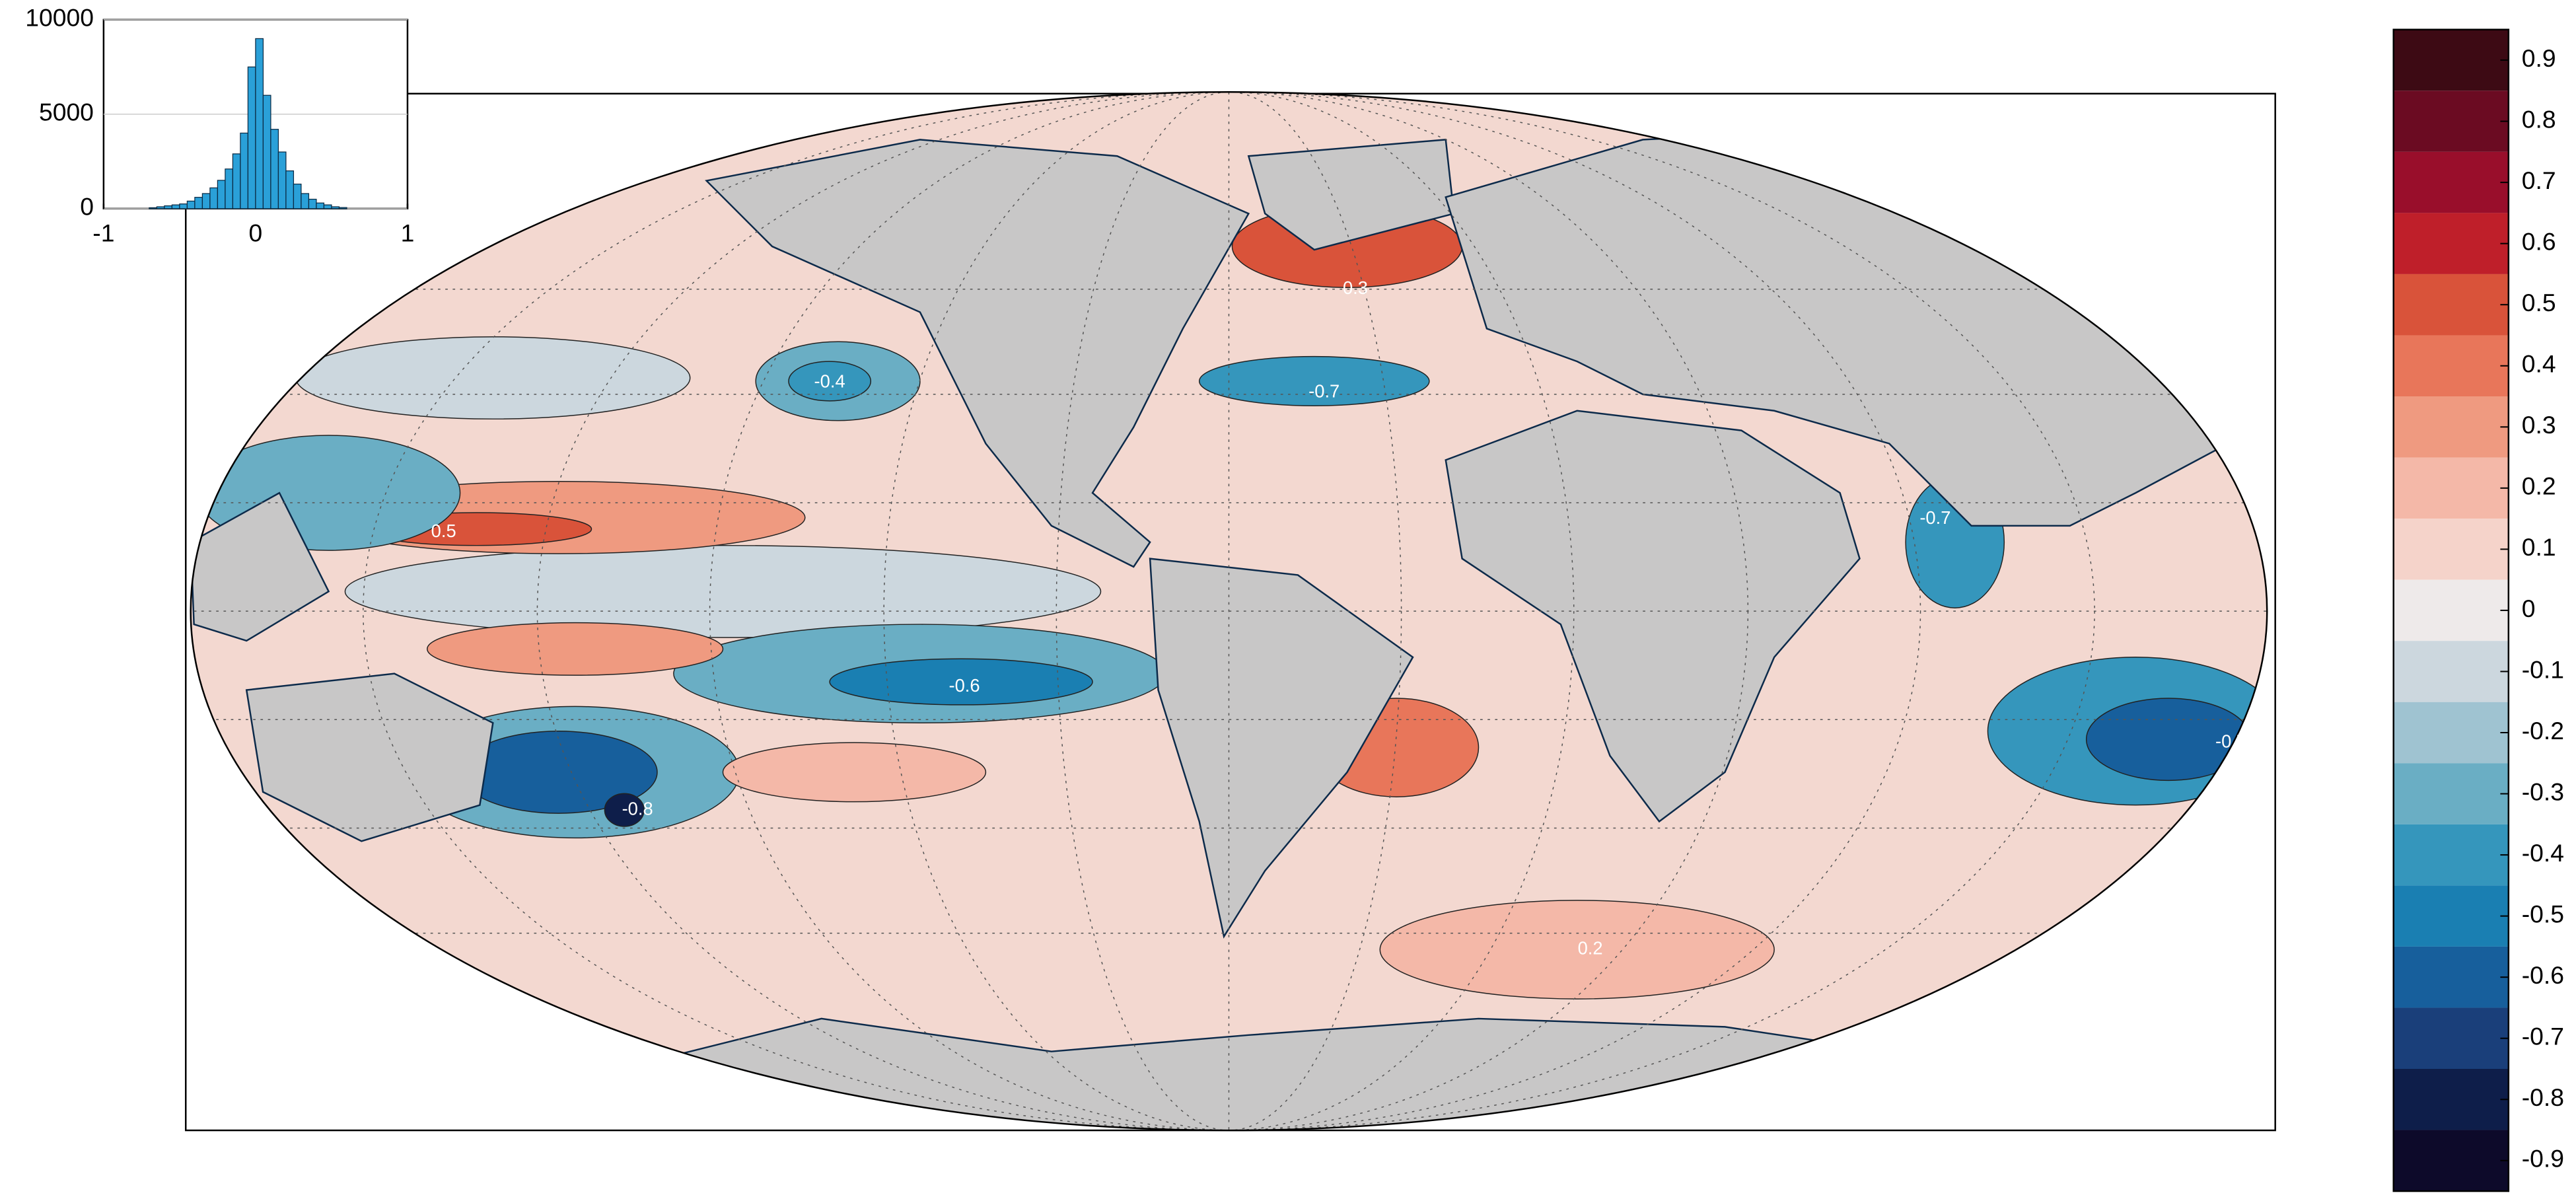 The image size is (2576, 1201). What do you see at coordinates (2539, 302) in the screenshot?
I see `tick-label: 0.5` at bounding box center [2539, 302].